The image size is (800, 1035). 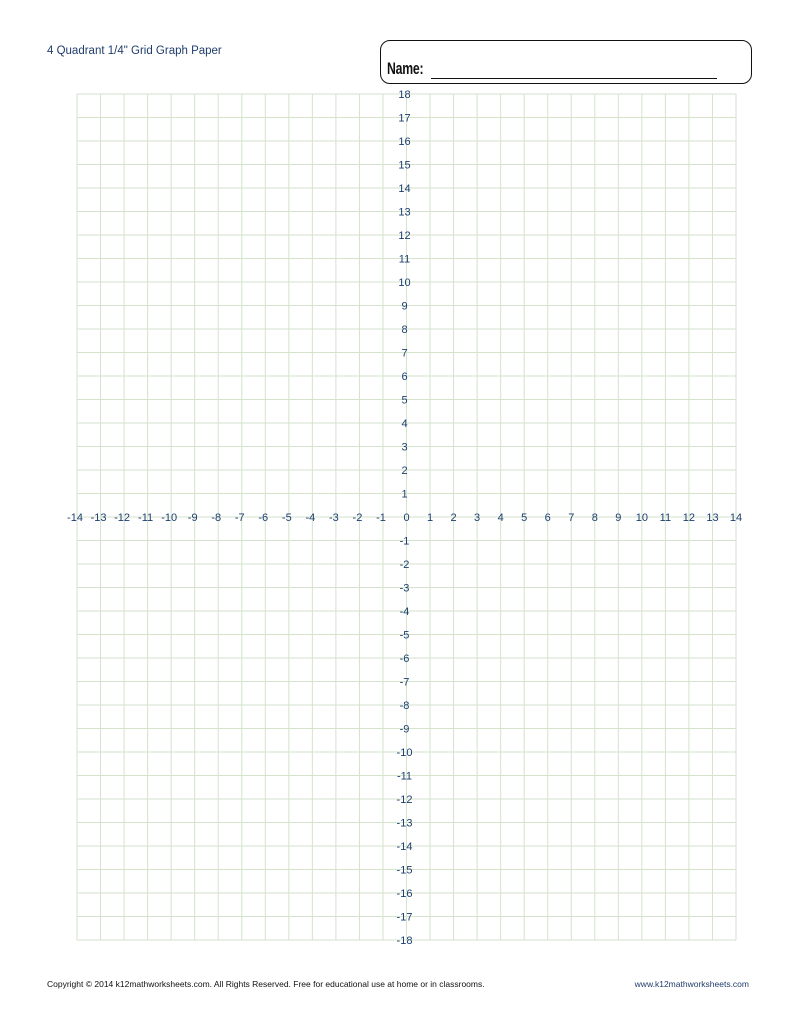 What do you see at coordinates (404, 283) in the screenshot?
I see `y-tick-label: 10` at bounding box center [404, 283].